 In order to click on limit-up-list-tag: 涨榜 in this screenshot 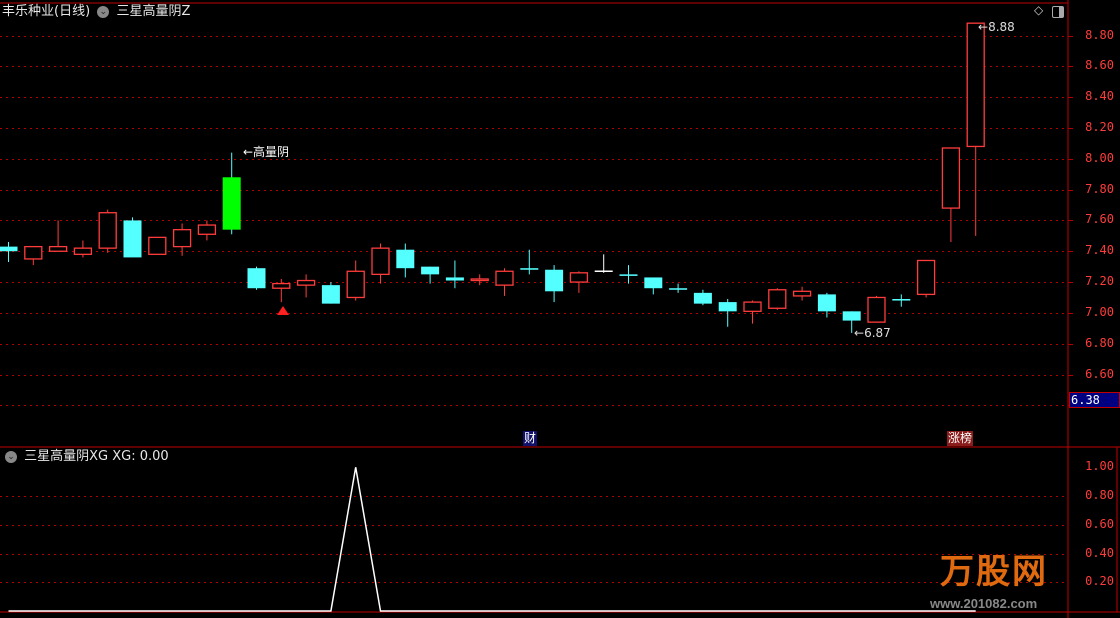, I will do `click(960, 438)`.